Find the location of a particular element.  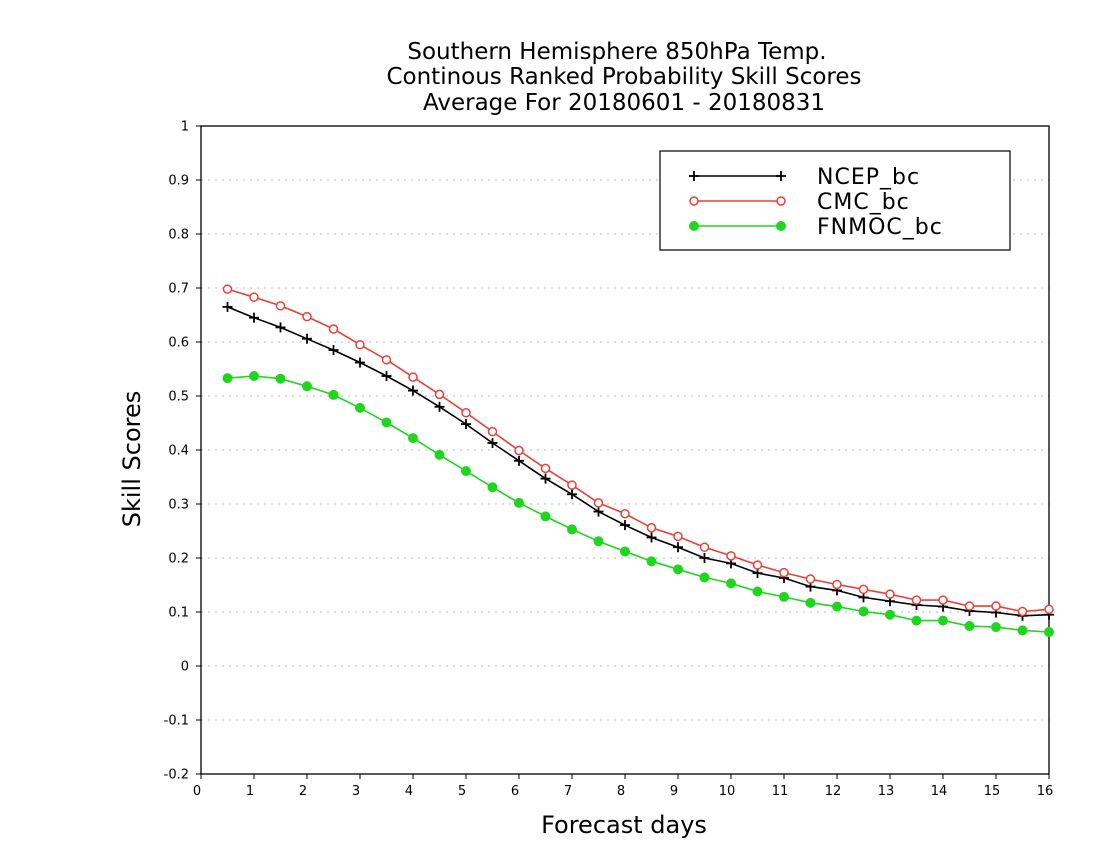

y-tick-label: -0.2 is located at coordinates (176, 775).